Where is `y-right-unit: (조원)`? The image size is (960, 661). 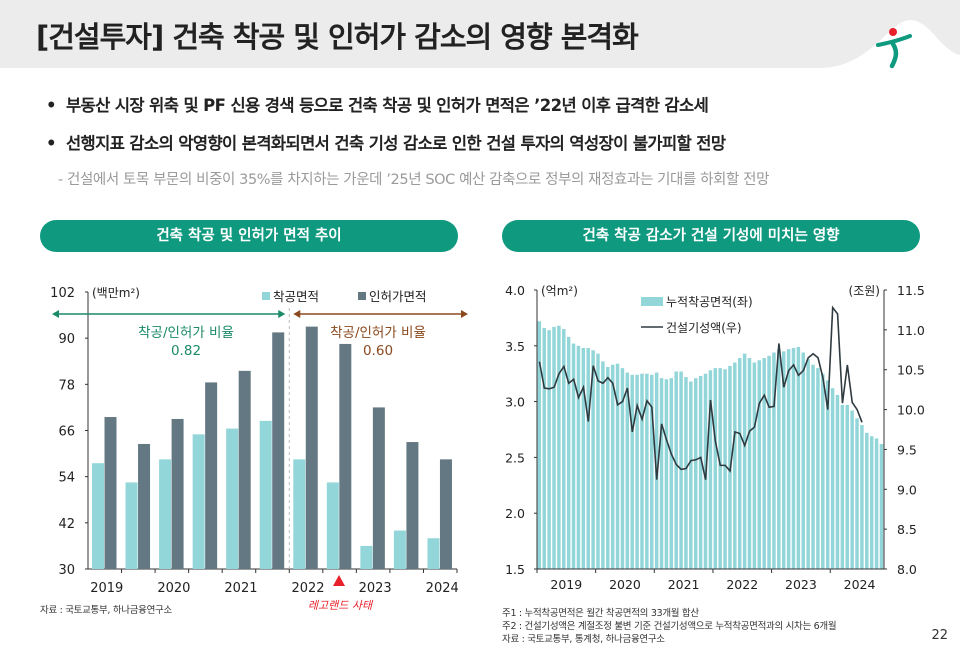 y-right-unit: (조원) is located at coordinates (864, 291).